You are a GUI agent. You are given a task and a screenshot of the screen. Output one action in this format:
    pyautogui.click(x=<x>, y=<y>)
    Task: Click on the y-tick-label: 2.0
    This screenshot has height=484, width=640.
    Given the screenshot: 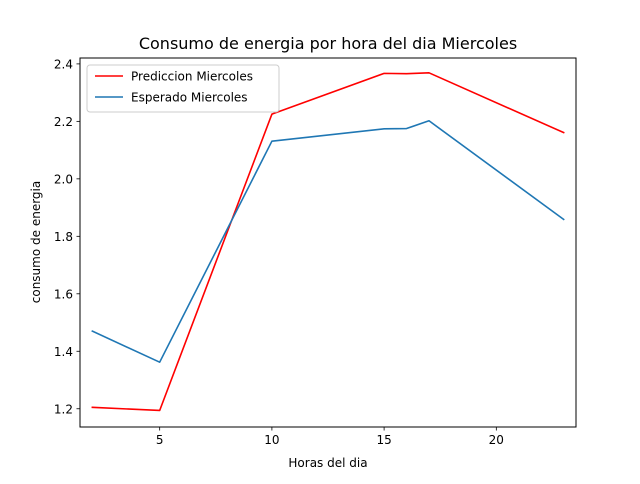 What is the action you would take?
    pyautogui.click(x=63, y=179)
    